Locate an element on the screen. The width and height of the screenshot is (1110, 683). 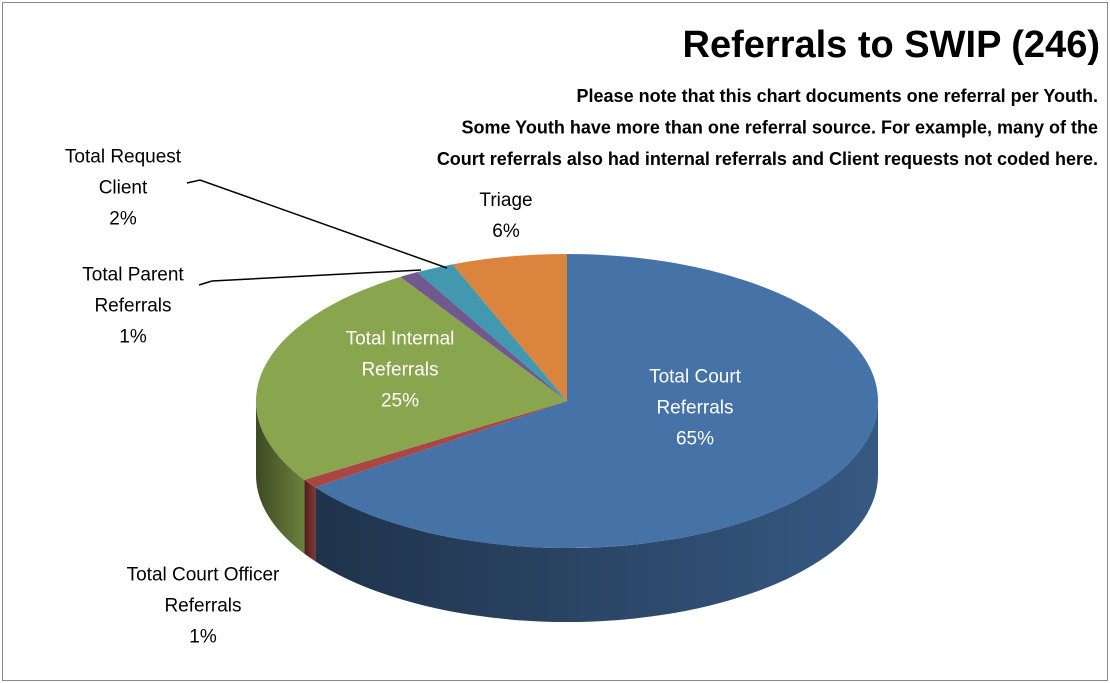
slice-label: Total Parent Referrals 1% is located at coordinates (133, 306).